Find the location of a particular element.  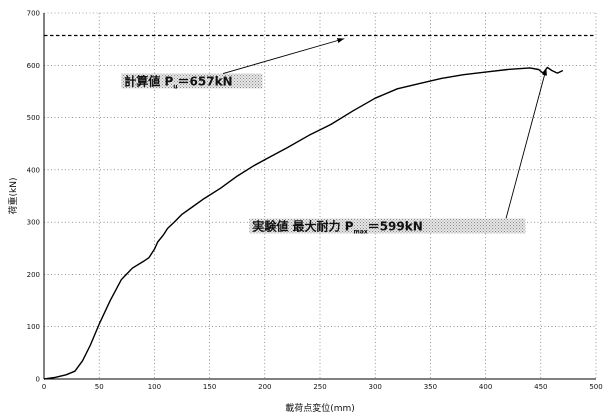

x-tick-label: 250 is located at coordinates (319, 387).